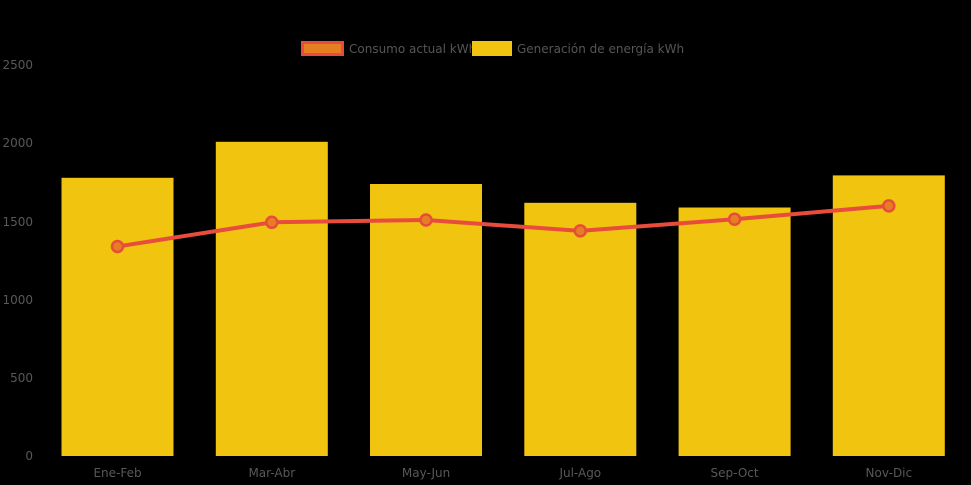 Image resolution: width=971 pixels, height=485 pixels. Describe the element at coordinates (271, 299) in the screenshot. I see `generation-bar-Mar-Abr` at that location.